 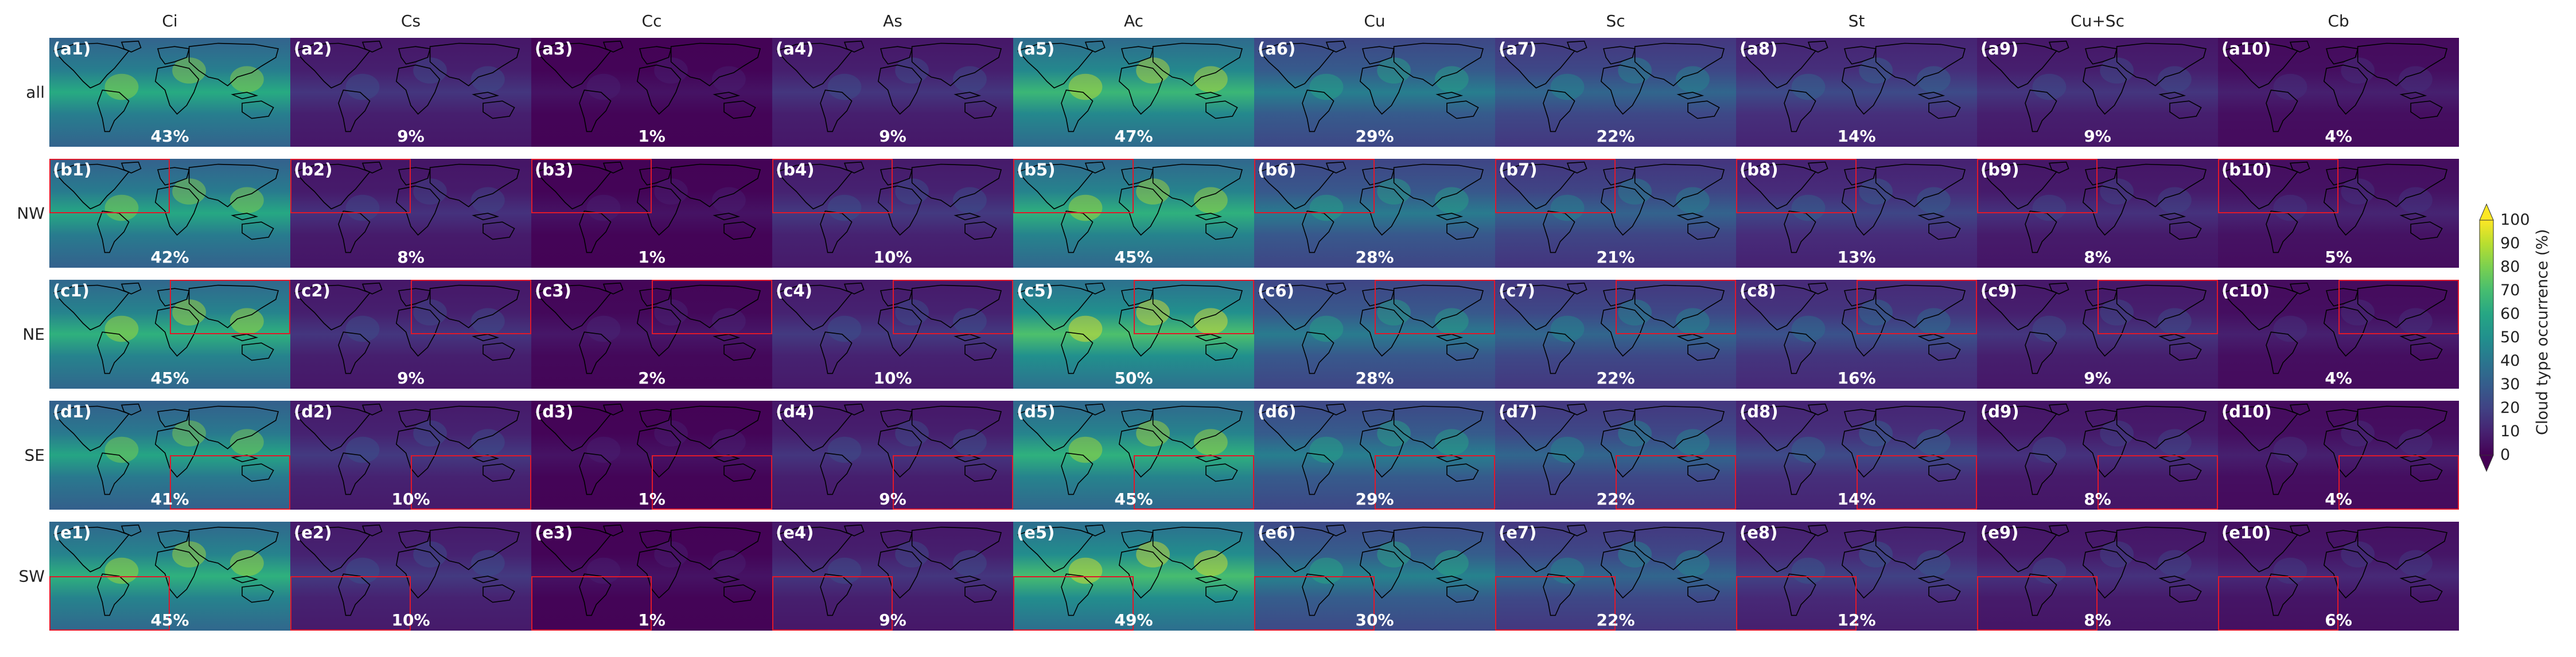 I want to click on panel-value: 9%, so click(x=893, y=499).